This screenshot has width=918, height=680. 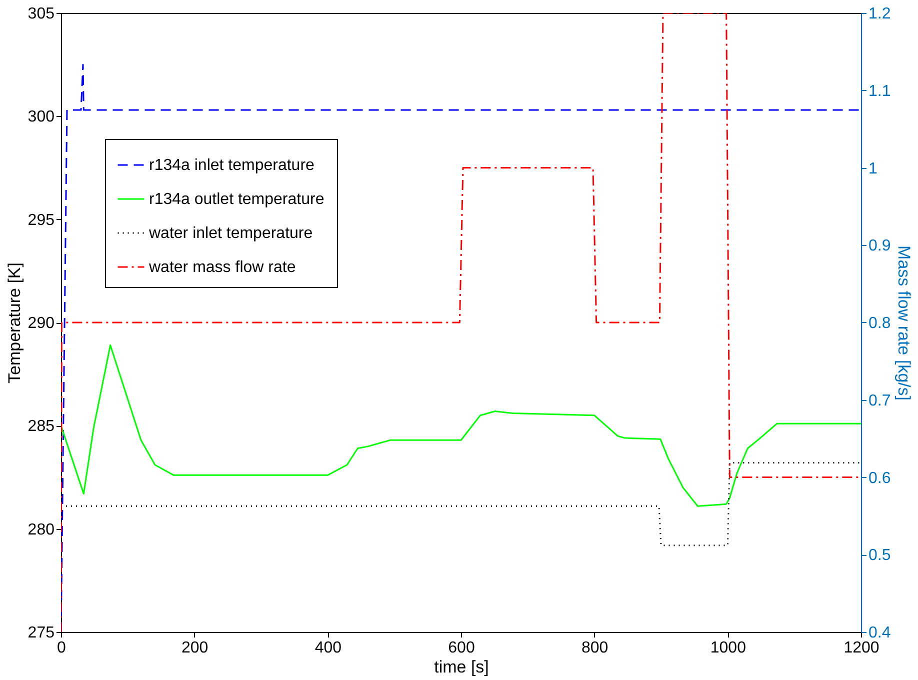 I want to click on y-axis-title: Temperature [K], so click(x=14, y=323).